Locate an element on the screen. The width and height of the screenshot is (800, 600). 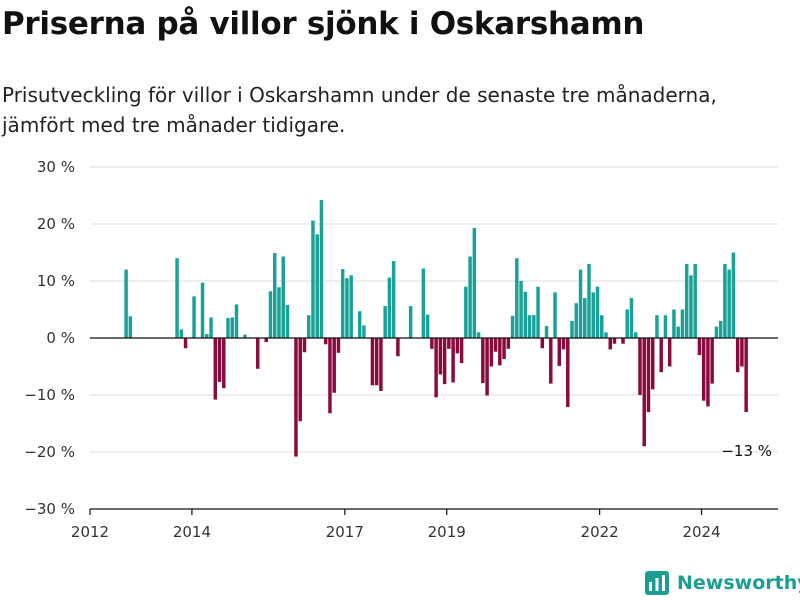
y-tick-label: 20 % is located at coordinates (56, 224).